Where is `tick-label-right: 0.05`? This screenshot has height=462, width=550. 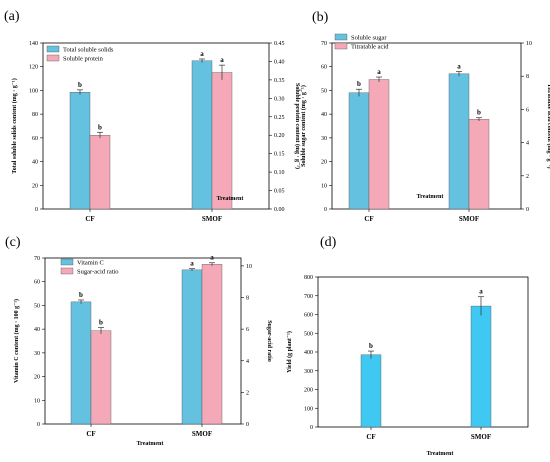
tick-label-right: 0.05 is located at coordinates (279, 192).